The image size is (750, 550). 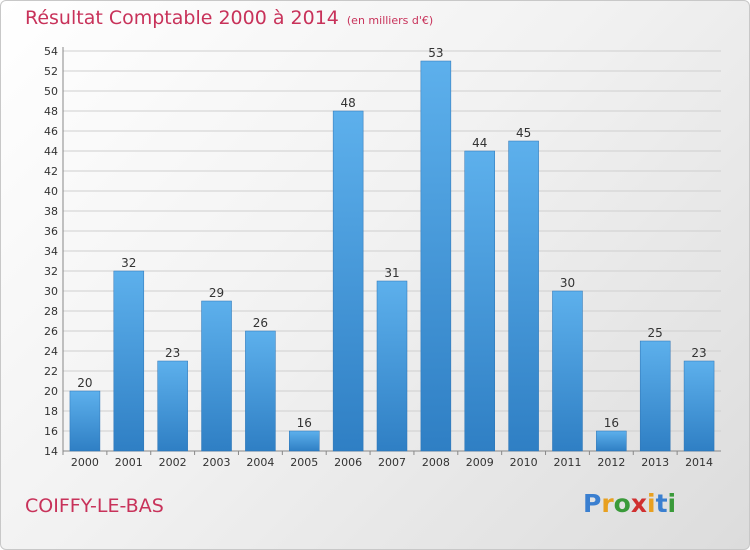 What do you see at coordinates (611, 441) in the screenshot?
I see `bar-2012` at bounding box center [611, 441].